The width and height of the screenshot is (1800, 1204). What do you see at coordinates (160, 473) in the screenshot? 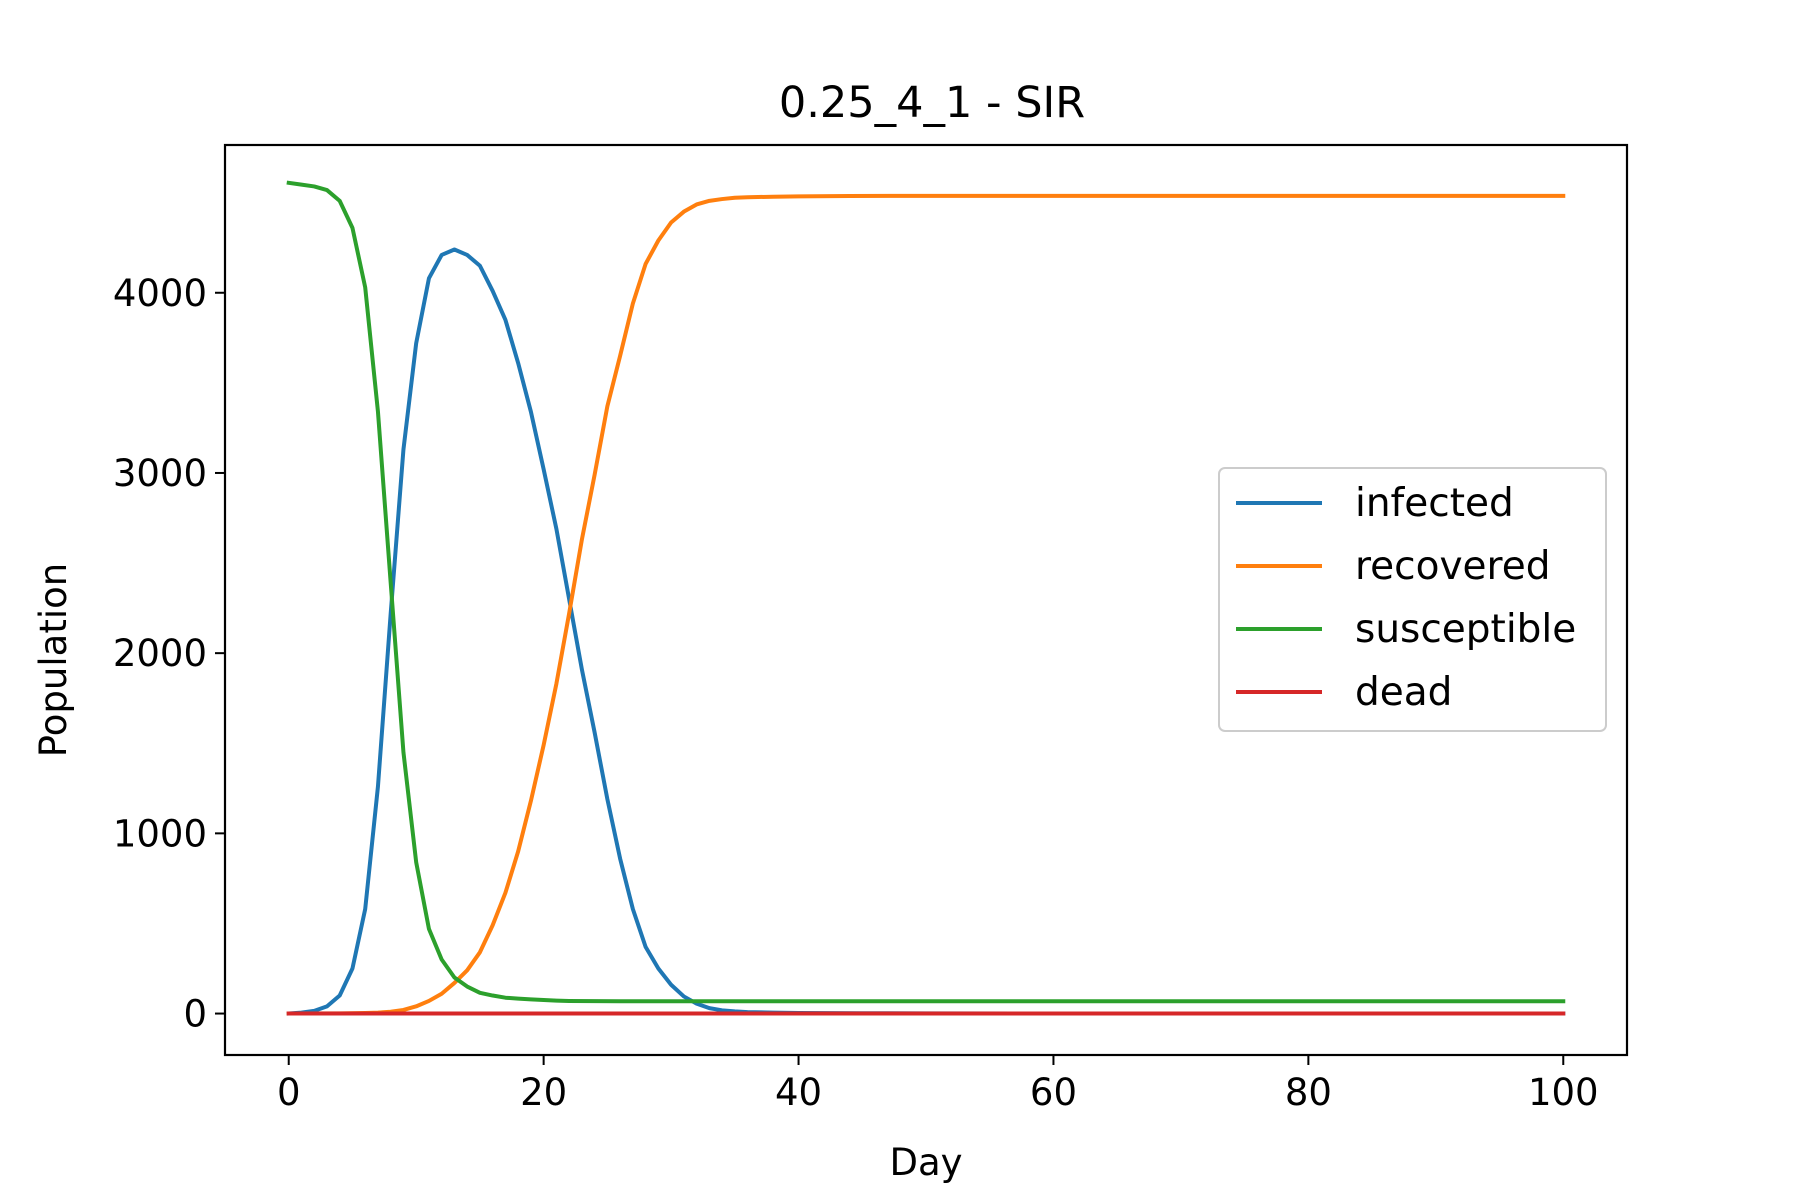
I see `y-tick-label: 3000` at bounding box center [160, 473].